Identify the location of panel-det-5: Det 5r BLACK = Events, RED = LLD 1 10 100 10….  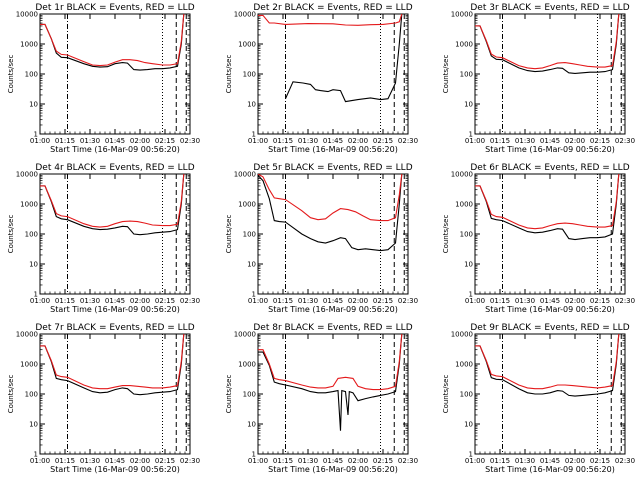
(321, 238).